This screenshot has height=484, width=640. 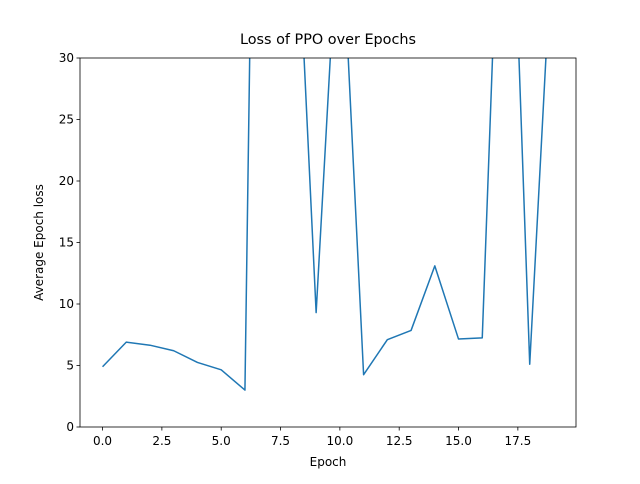 I want to click on x-axis-label: Epoch, so click(x=328, y=462).